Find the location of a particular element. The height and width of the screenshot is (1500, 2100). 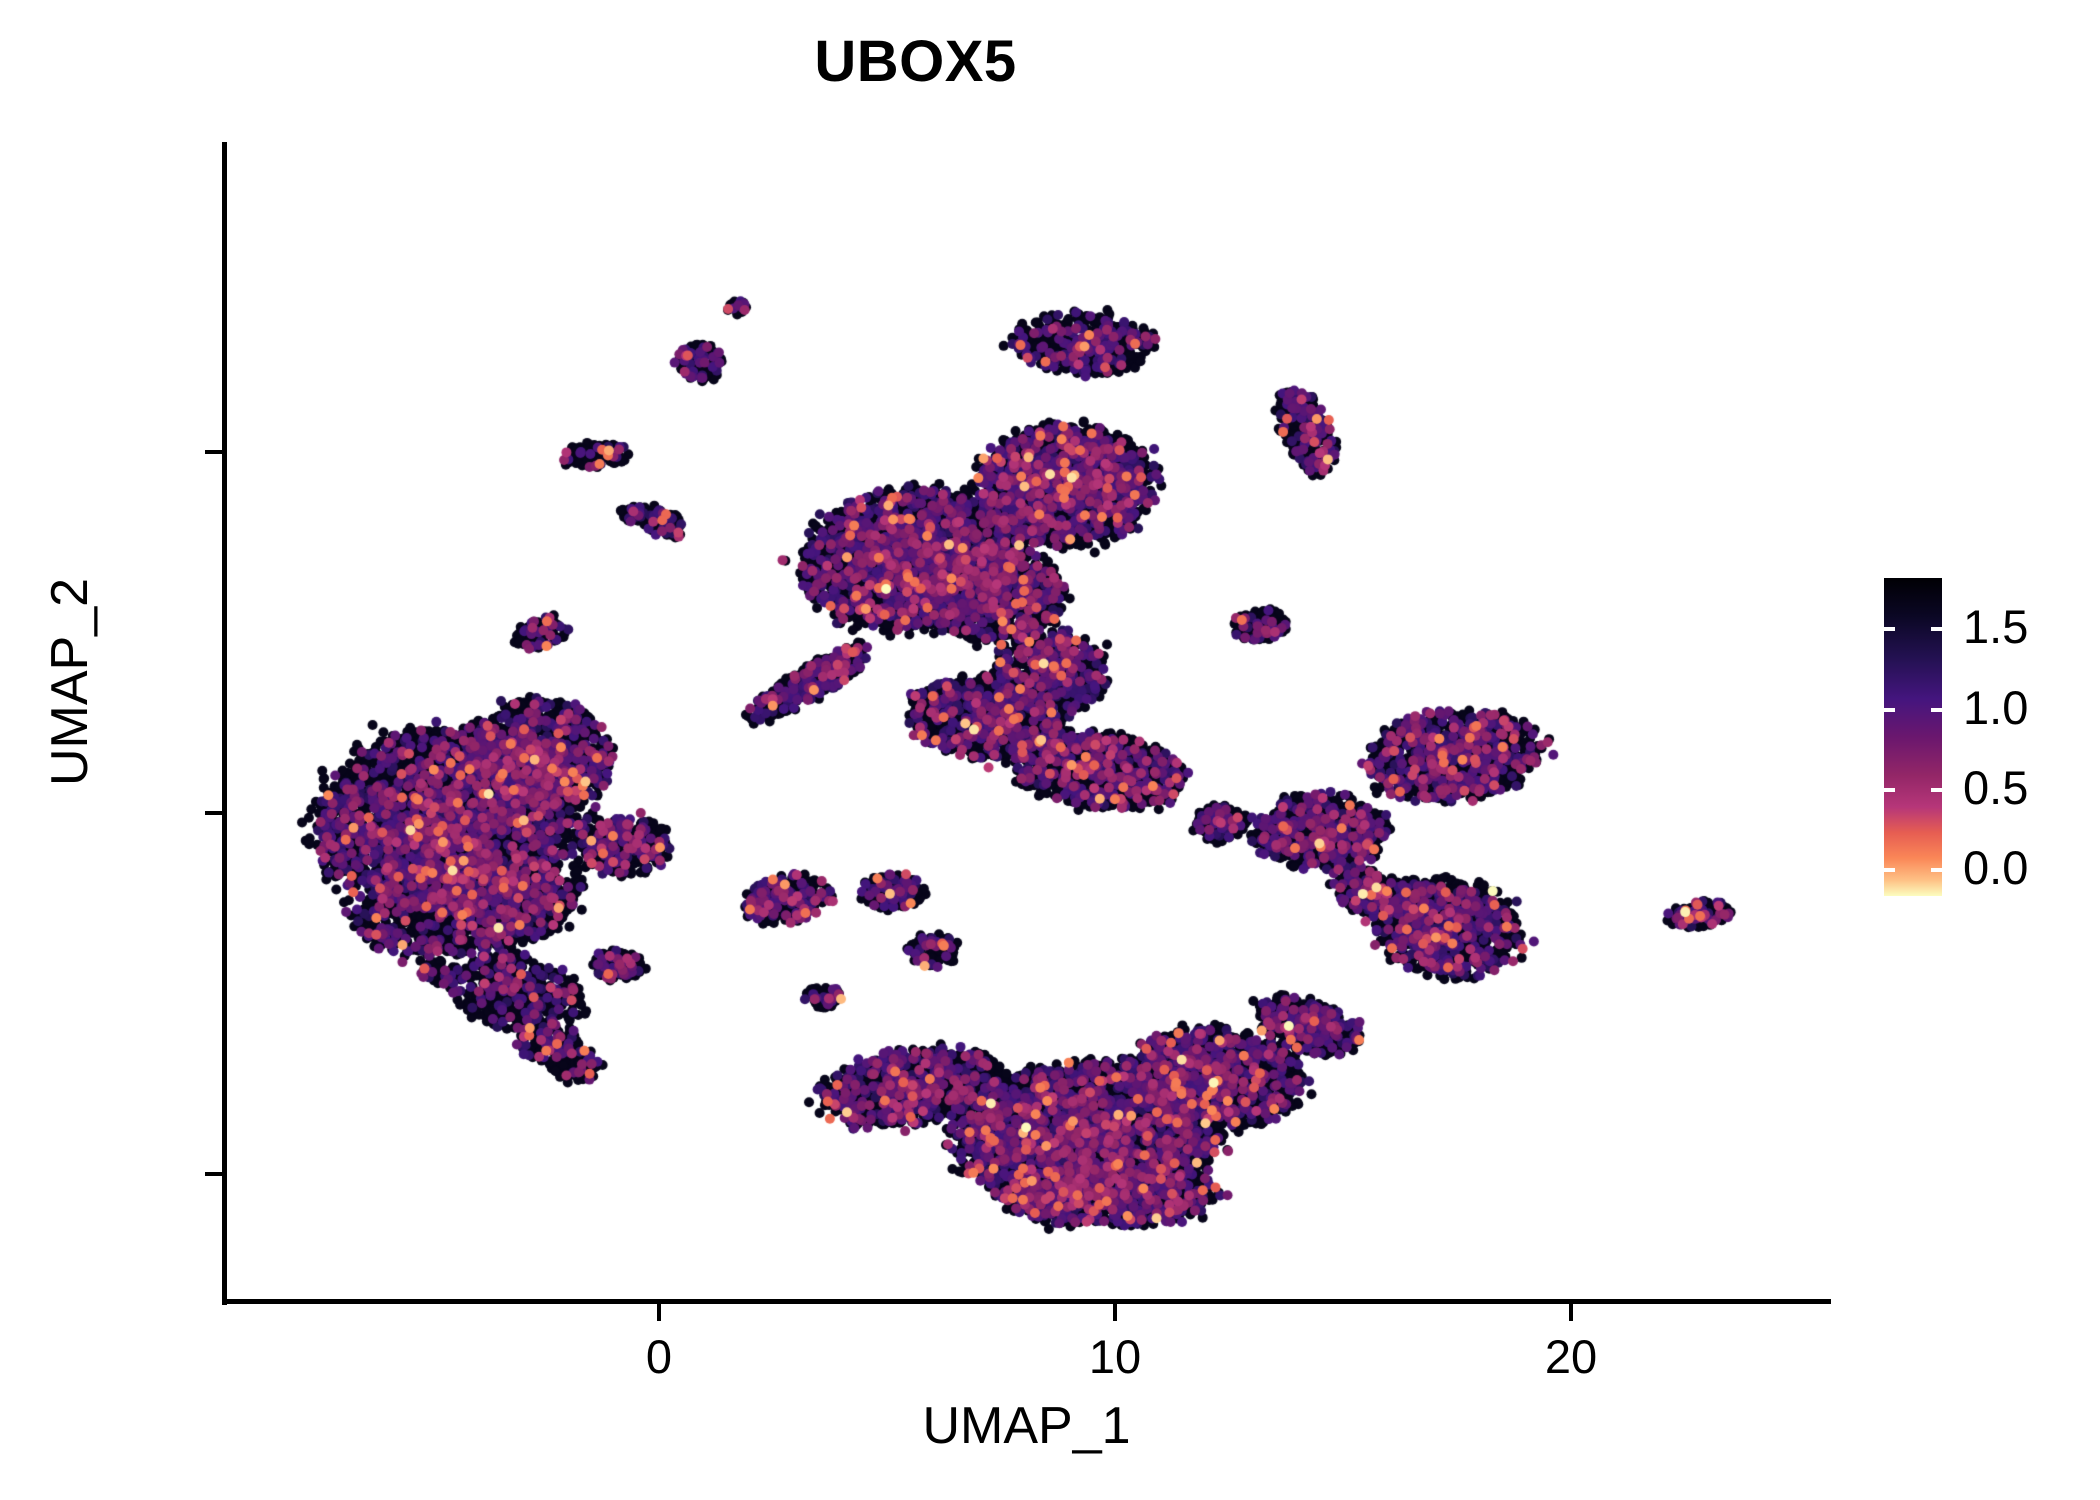

x-axis-label: UMAP_1 is located at coordinates (1026, 1426).